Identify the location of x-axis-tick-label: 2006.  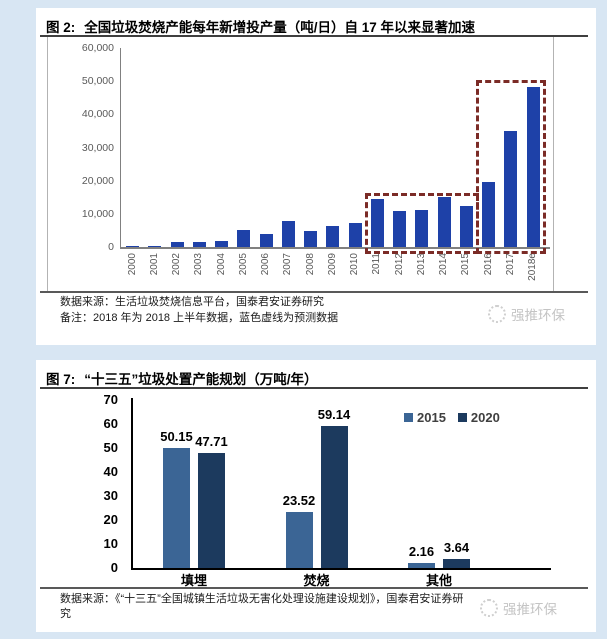
(265, 264).